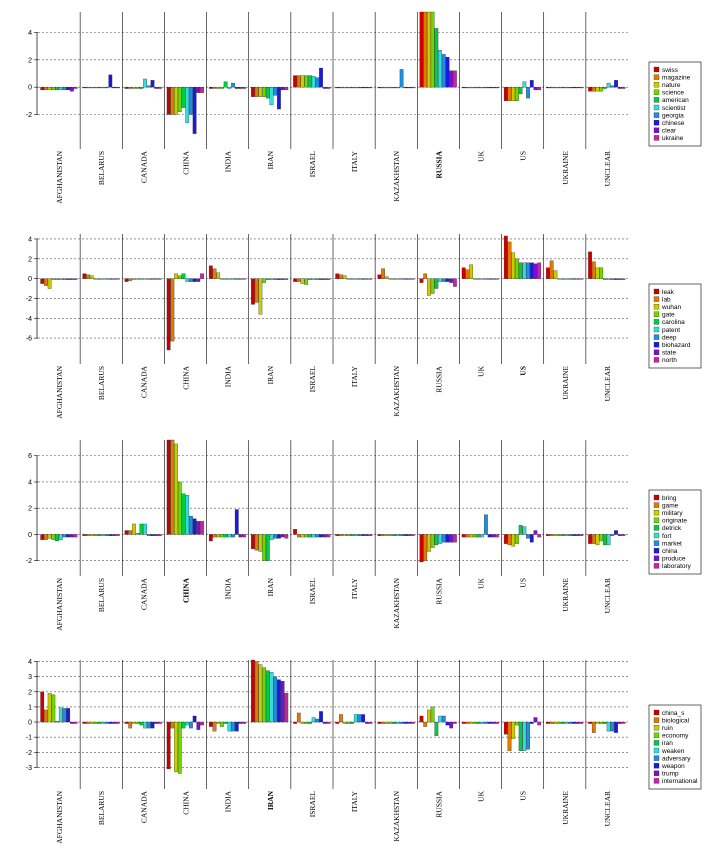 The width and height of the screenshot is (705, 850). What do you see at coordinates (463, 88) in the screenshot?
I see `bar-uk-swiss` at bounding box center [463, 88].